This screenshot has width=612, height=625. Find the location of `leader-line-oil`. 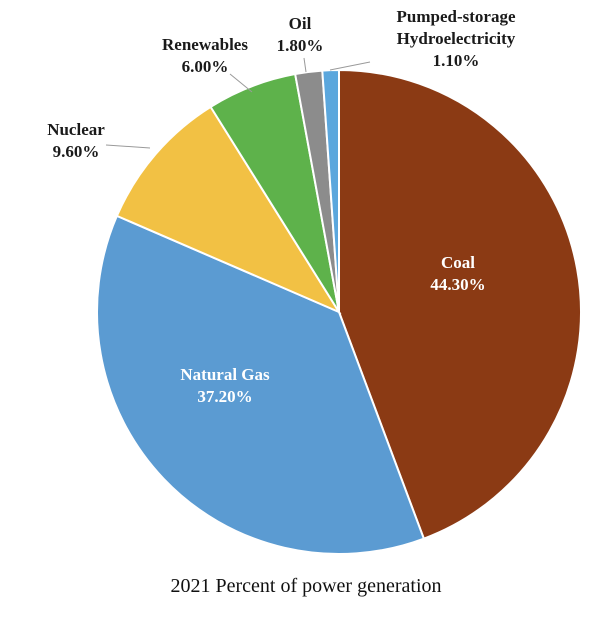

leader-line-oil is located at coordinates (305, 65).